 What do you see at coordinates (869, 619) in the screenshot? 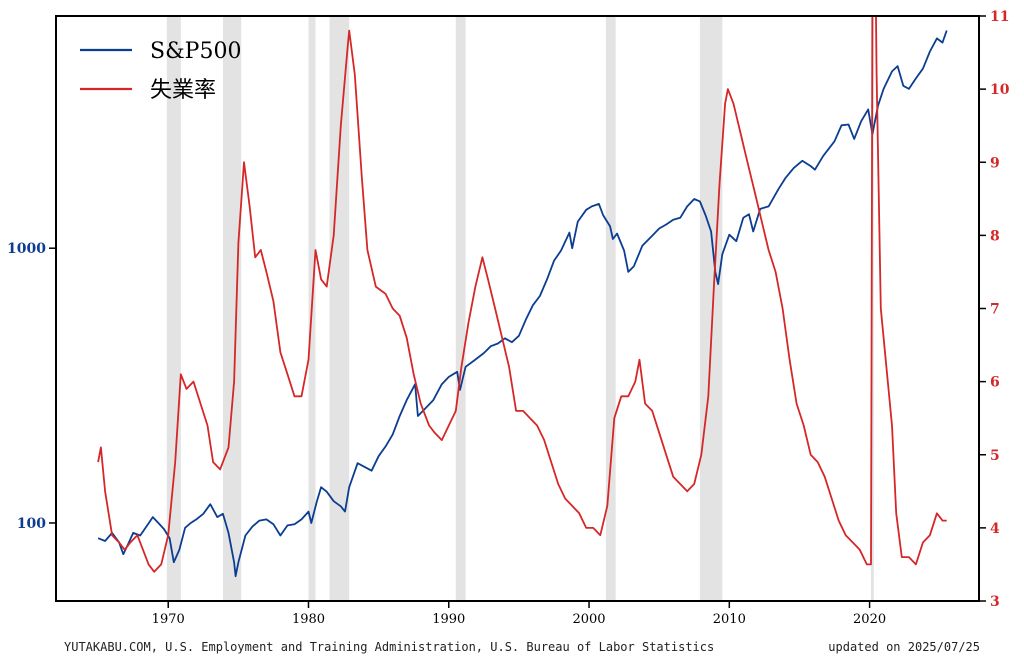
I see `x-tick-label-2020: 2020` at bounding box center [869, 619].